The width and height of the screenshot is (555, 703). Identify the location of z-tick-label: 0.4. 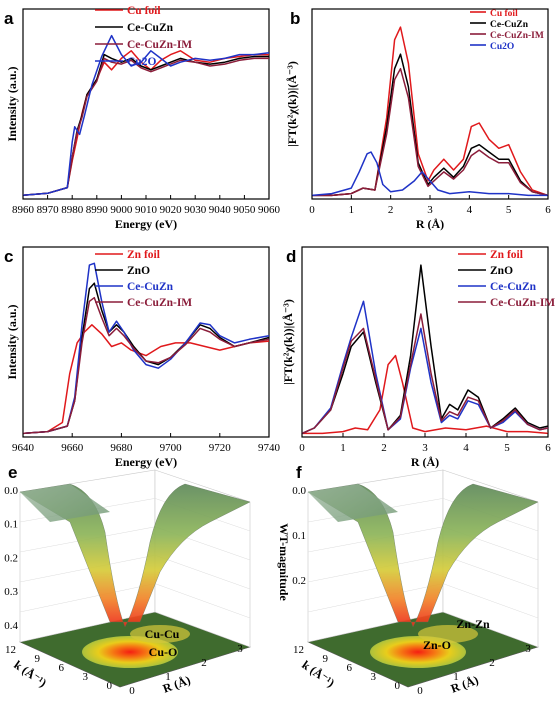
(11, 626).